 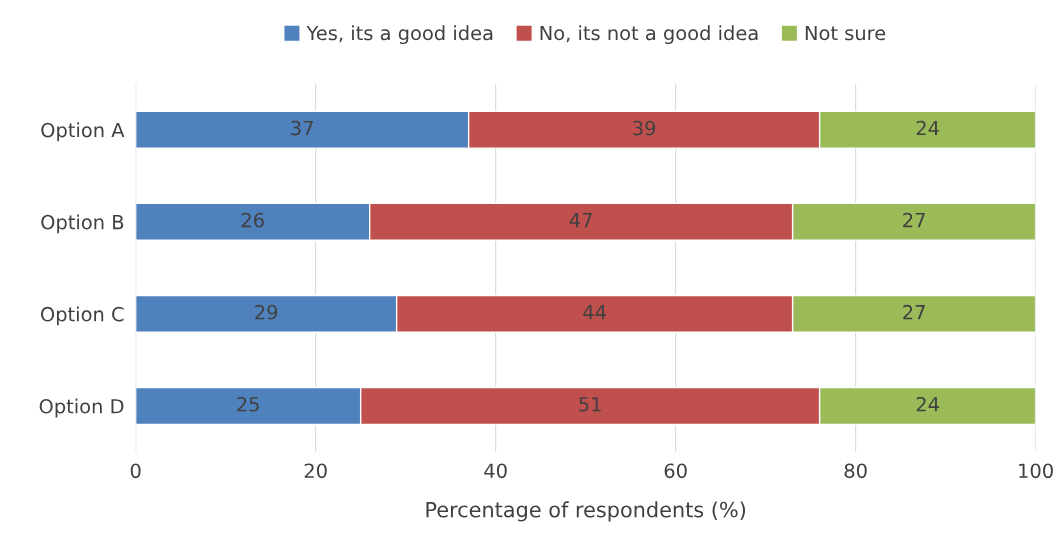 What do you see at coordinates (644, 128) in the screenshot?
I see `data-label: 39` at bounding box center [644, 128].